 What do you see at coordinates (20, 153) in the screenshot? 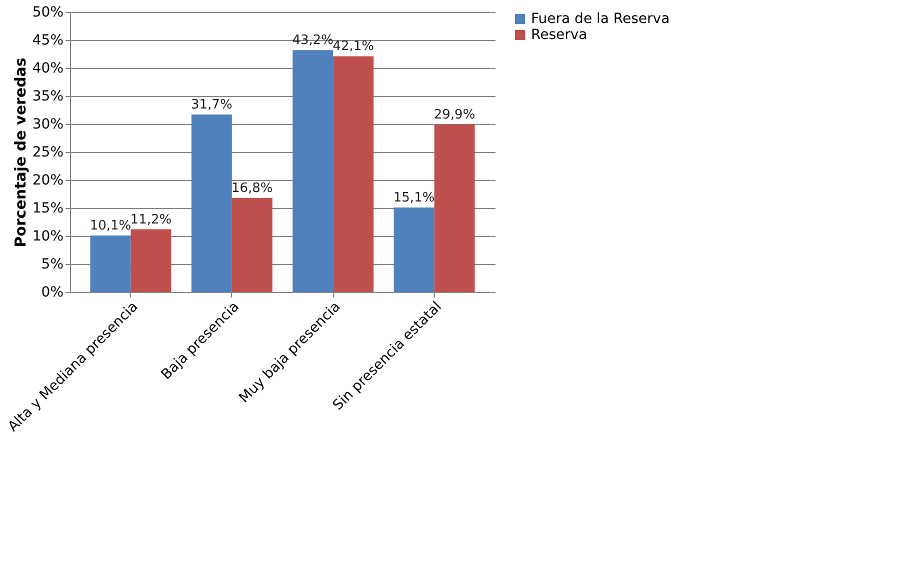
I see `y-axis-title: Porcentaje de veredas` at bounding box center [20, 153].